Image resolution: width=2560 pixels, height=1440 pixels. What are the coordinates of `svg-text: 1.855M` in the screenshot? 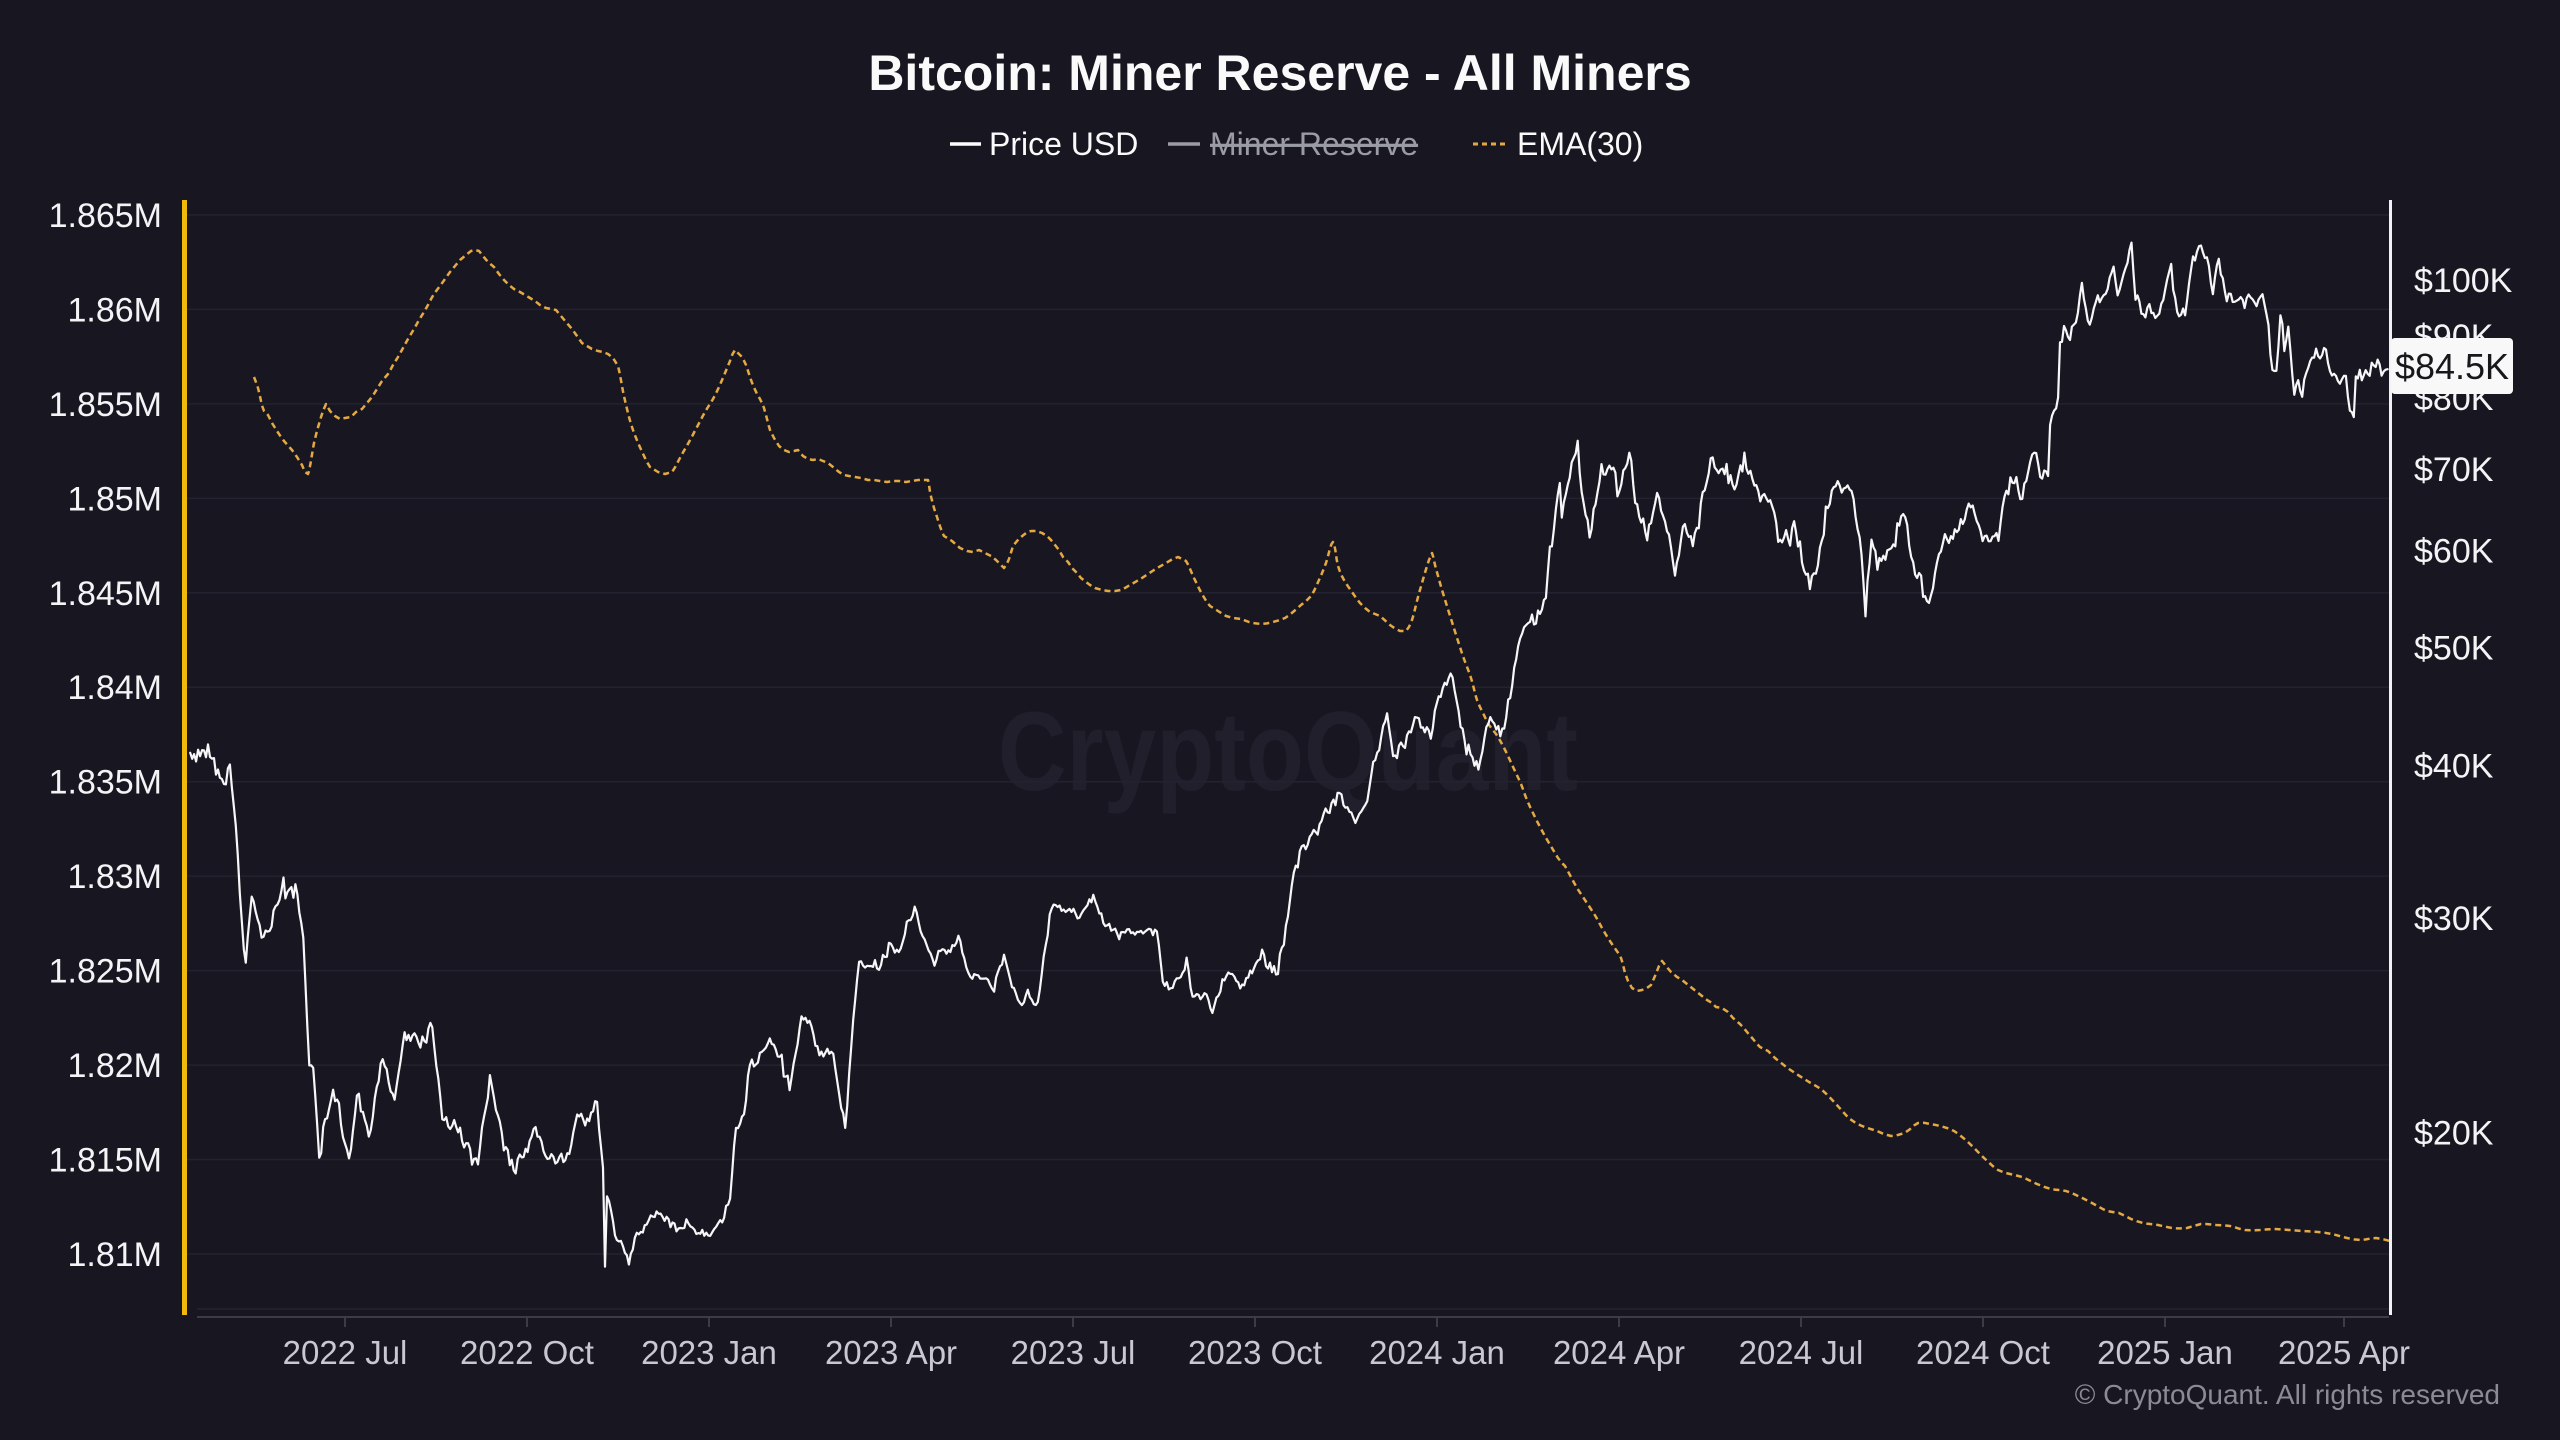 It's located at (105, 405).